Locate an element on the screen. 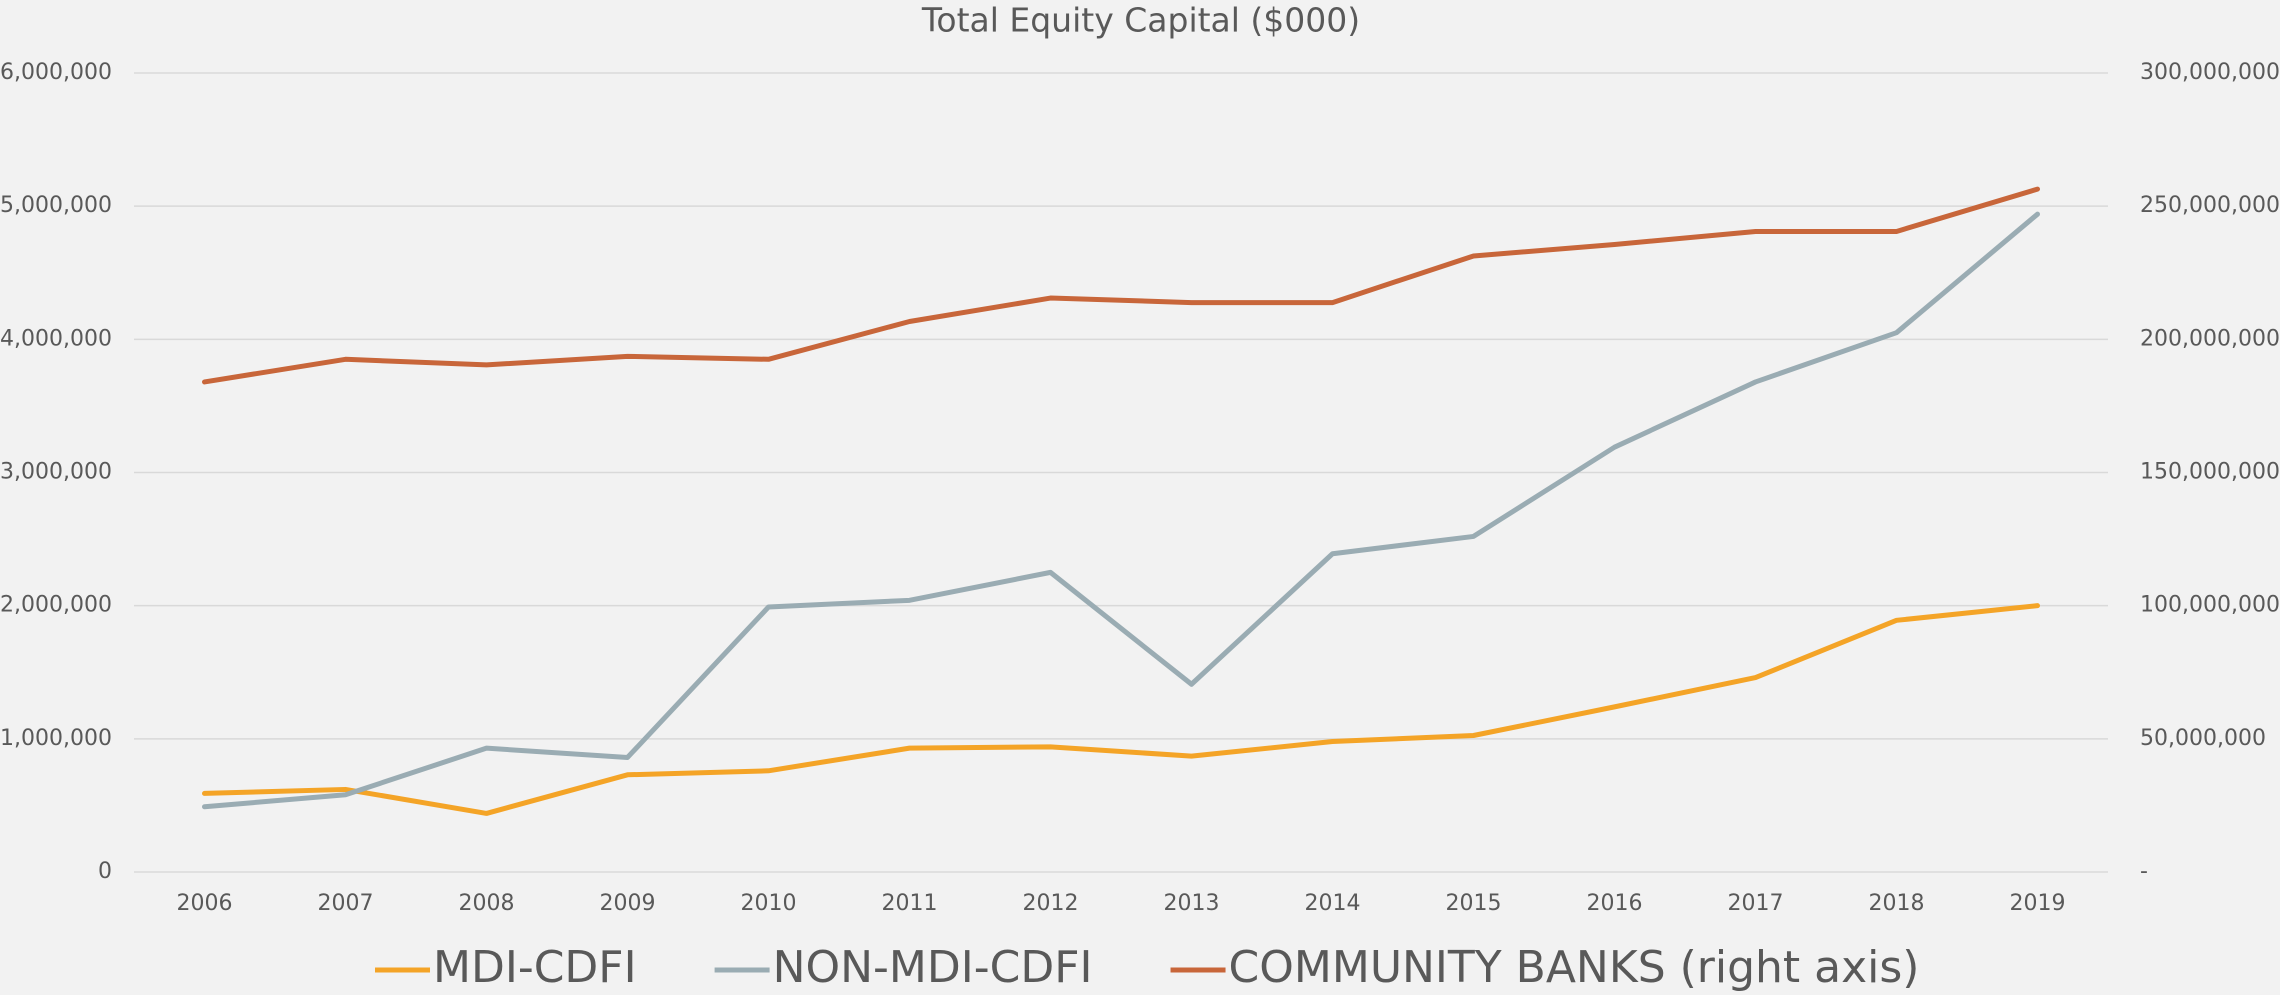 This screenshot has width=2280, height=995. x-tick-label: 2011 is located at coordinates (910, 903).